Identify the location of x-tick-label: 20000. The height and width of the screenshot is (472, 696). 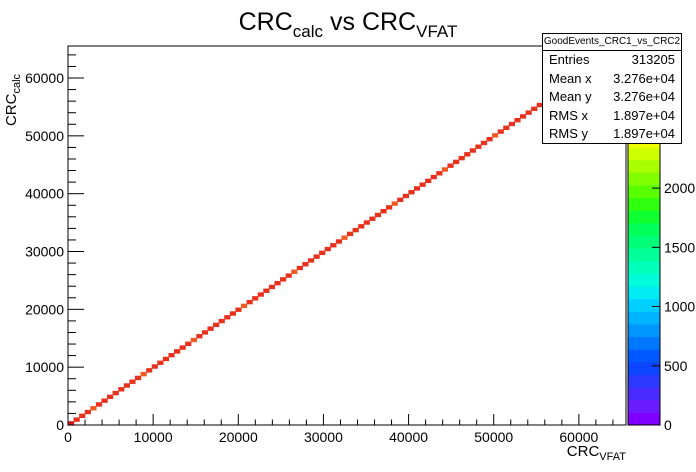
(238, 437).